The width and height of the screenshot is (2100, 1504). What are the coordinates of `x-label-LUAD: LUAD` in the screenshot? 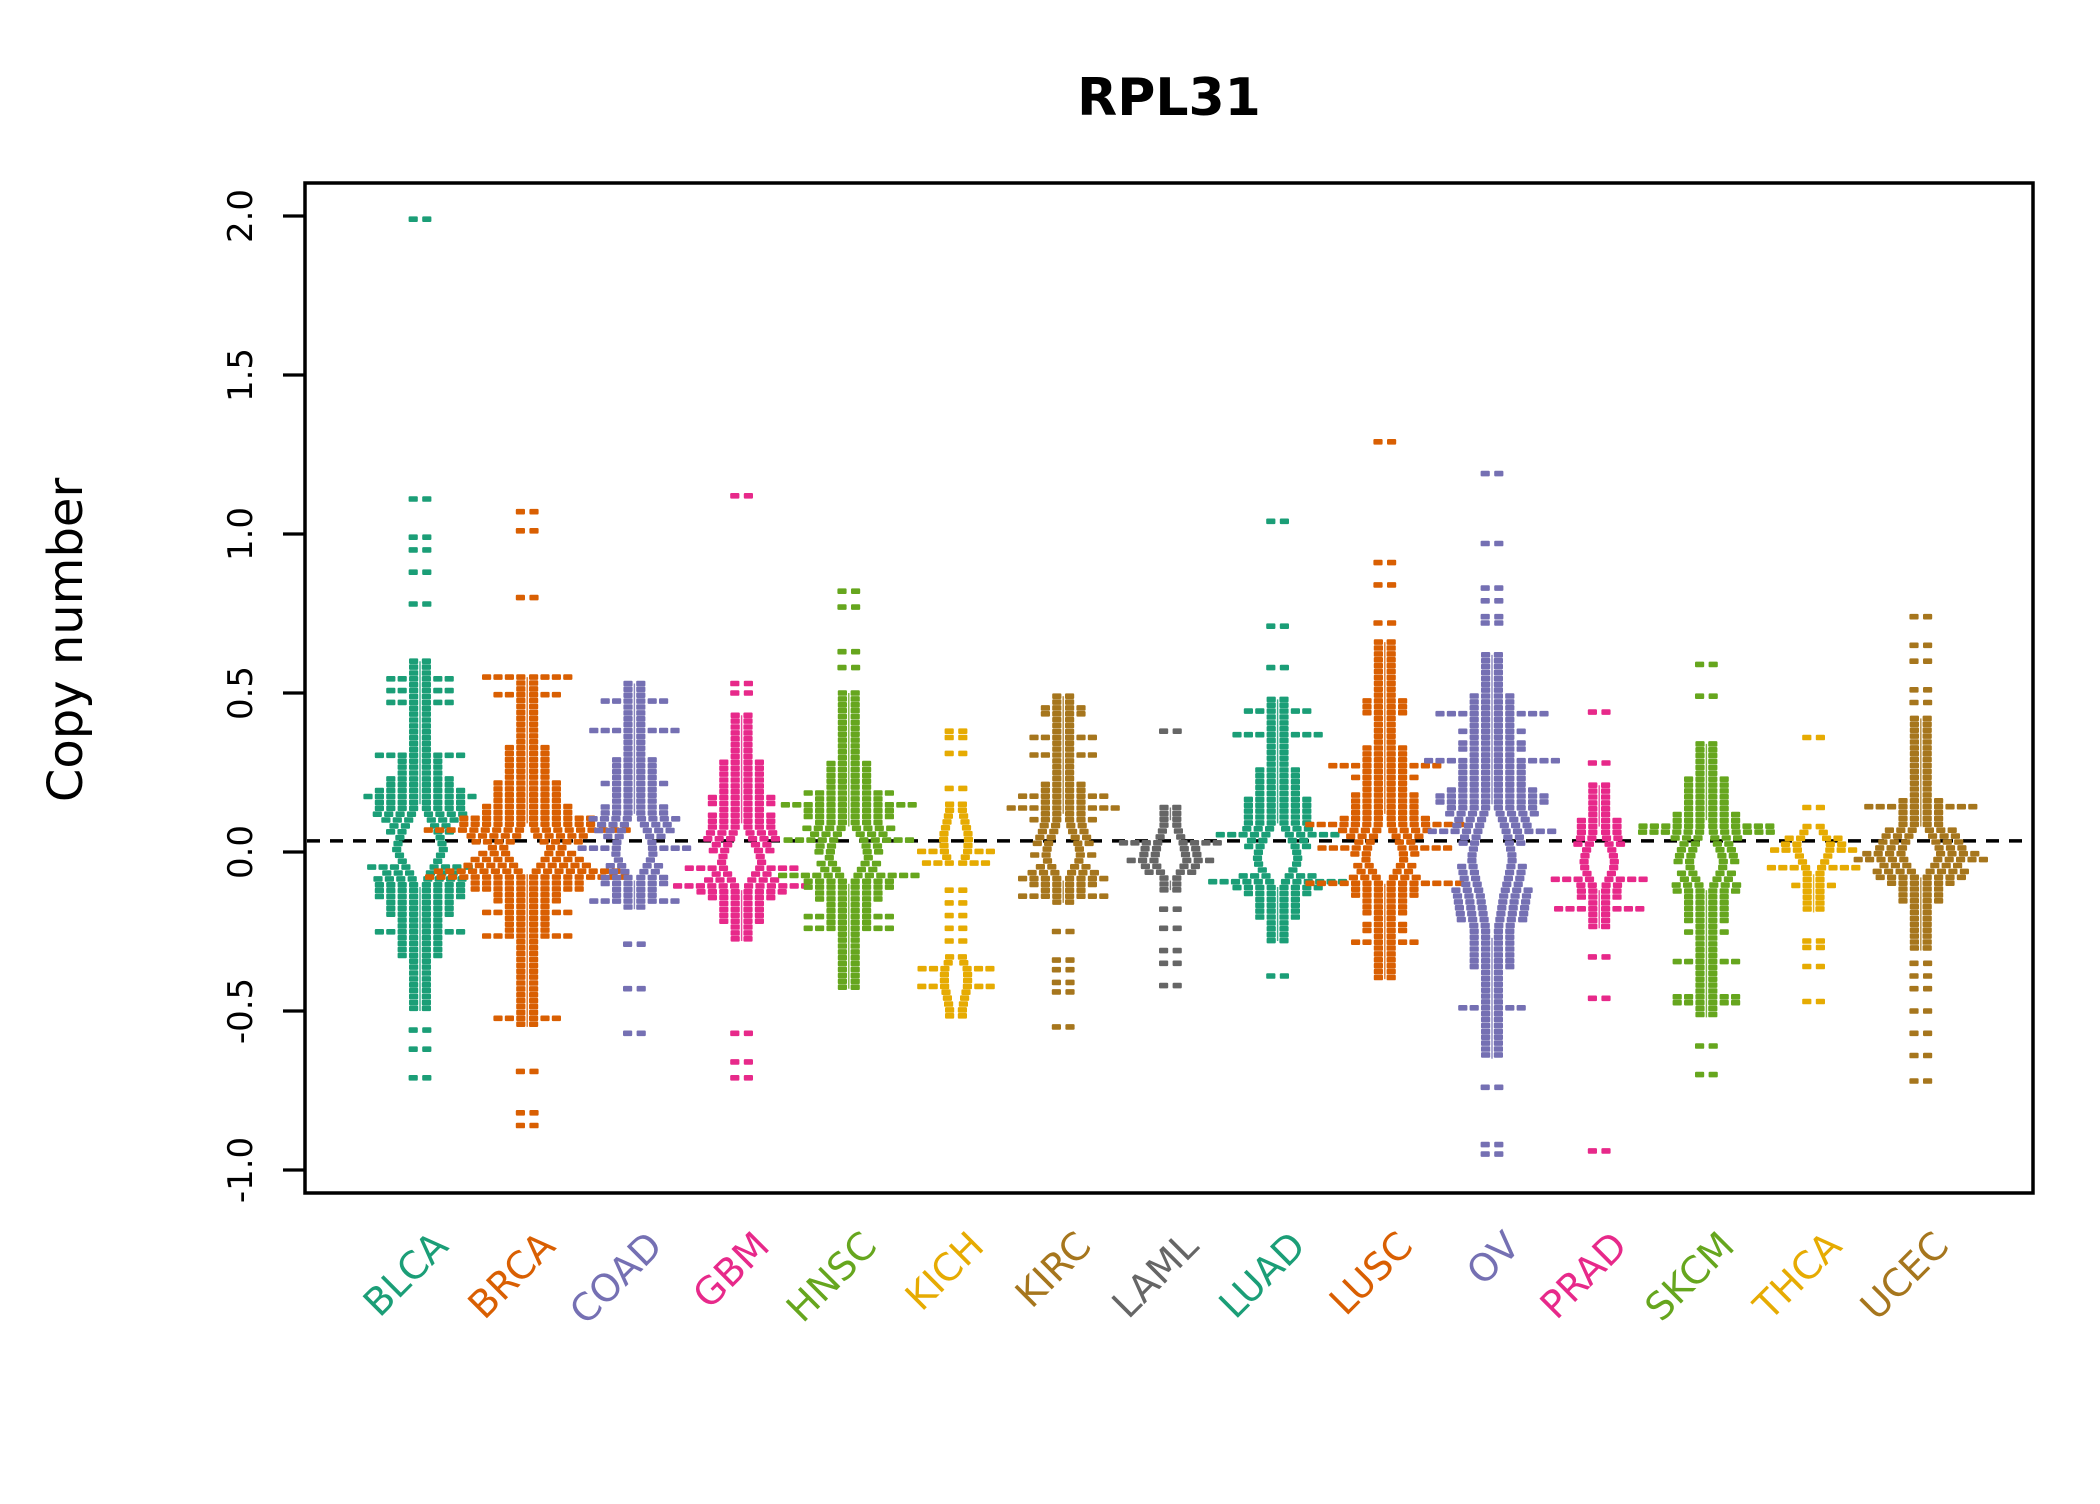 It's located at (1261, 1274).